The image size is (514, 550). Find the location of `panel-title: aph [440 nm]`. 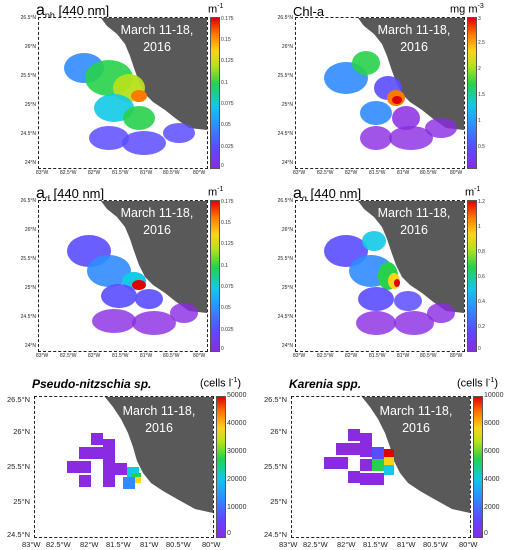

panel-title: aph [440 nm] is located at coordinates (73, 11).